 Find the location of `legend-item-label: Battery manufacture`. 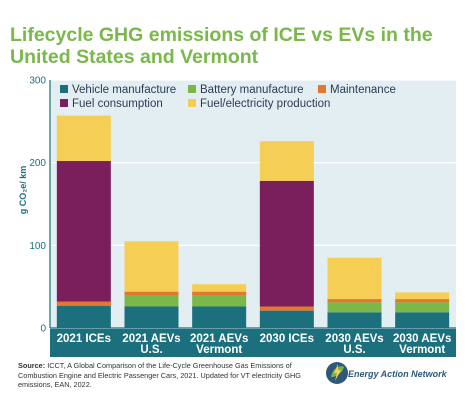

legend-item-label: Battery manufacture is located at coordinates (252, 90).